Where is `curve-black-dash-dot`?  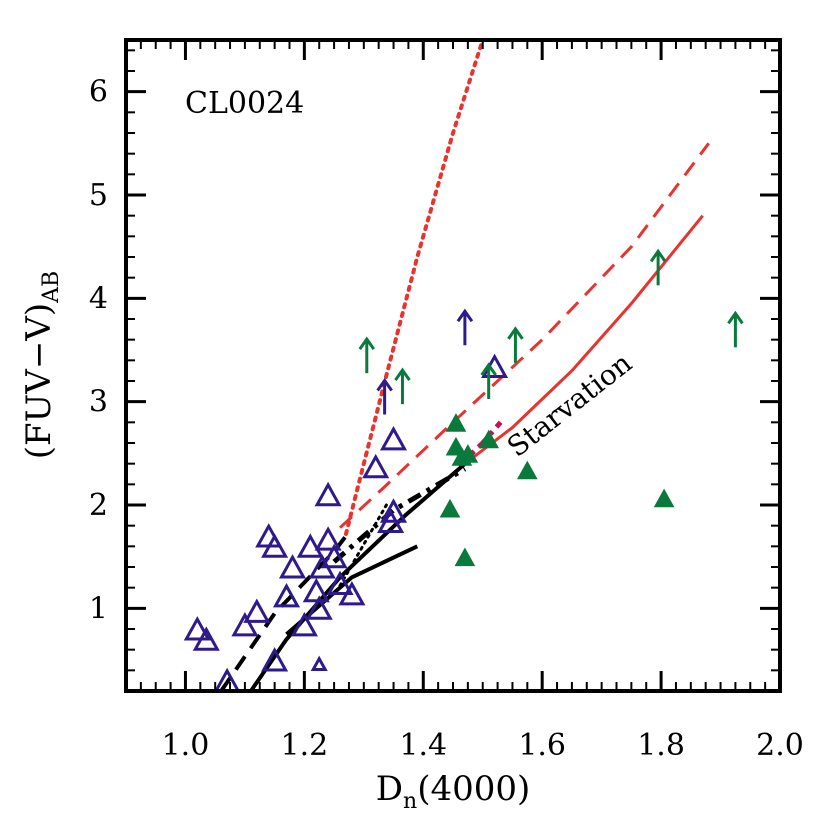
curve-black-dash-dot is located at coordinates (399, 515).